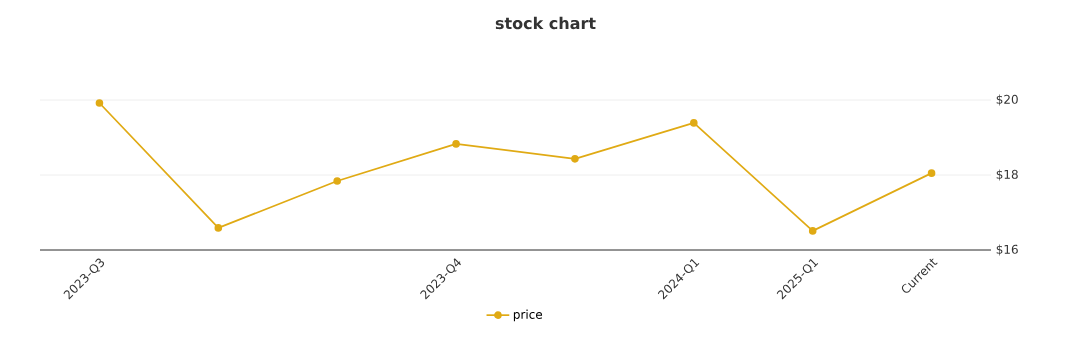  Describe the element at coordinates (545, 23) in the screenshot. I see `chart-title: stock chart` at that location.